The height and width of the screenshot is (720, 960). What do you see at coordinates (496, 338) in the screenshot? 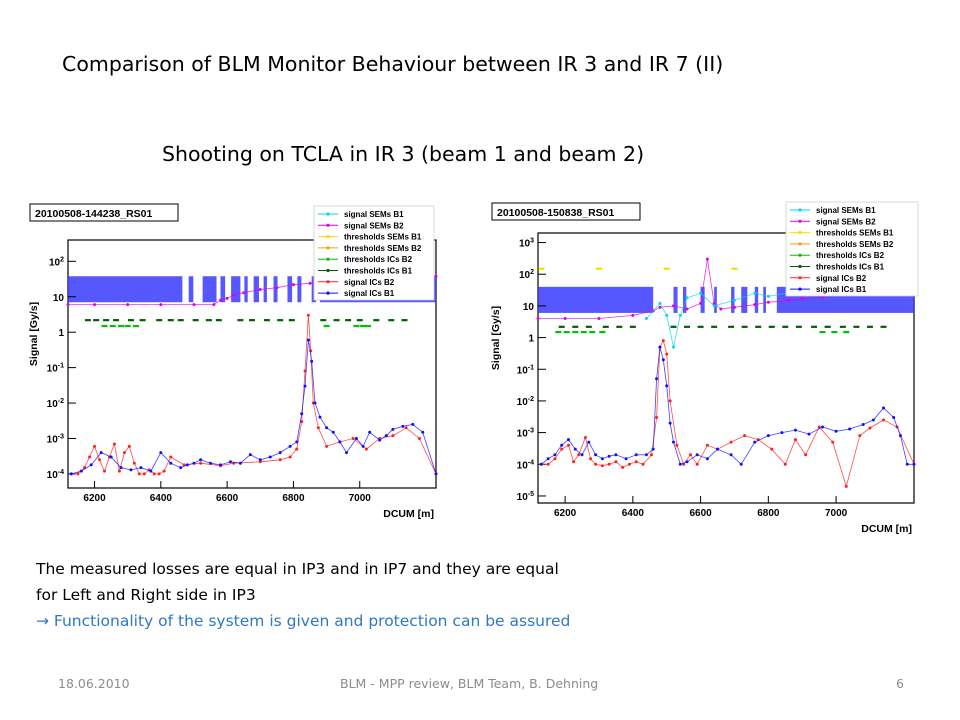
I see `y-axis-label: Signal [Gy/s]` at bounding box center [496, 338].